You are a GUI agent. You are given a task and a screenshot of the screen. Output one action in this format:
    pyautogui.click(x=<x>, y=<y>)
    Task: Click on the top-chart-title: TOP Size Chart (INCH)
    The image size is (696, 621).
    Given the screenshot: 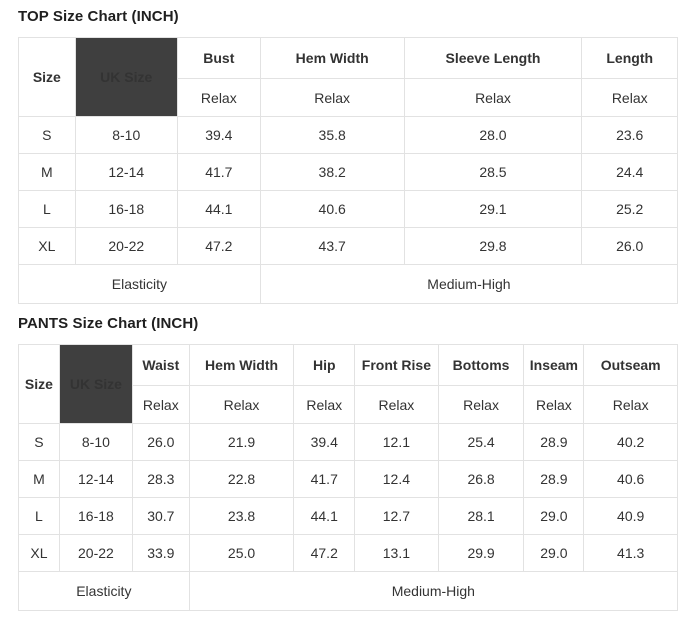 What is the action you would take?
    pyautogui.click(x=98, y=16)
    